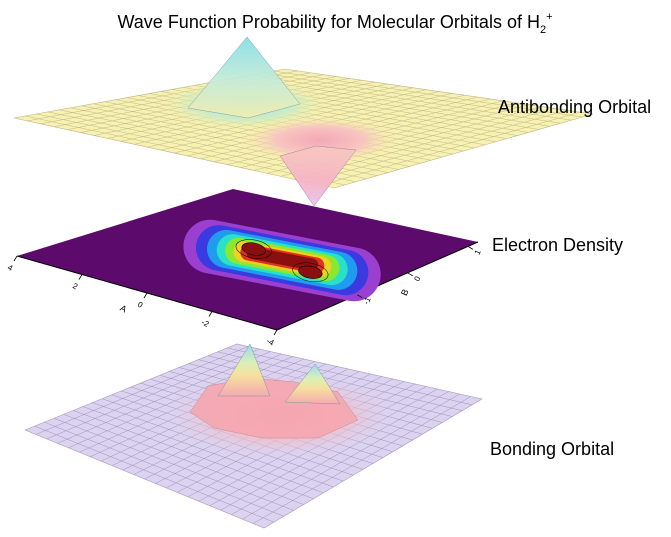 This screenshot has width=671, height=537. What do you see at coordinates (478, 252) in the screenshot?
I see `y-tick-label: 1` at bounding box center [478, 252].